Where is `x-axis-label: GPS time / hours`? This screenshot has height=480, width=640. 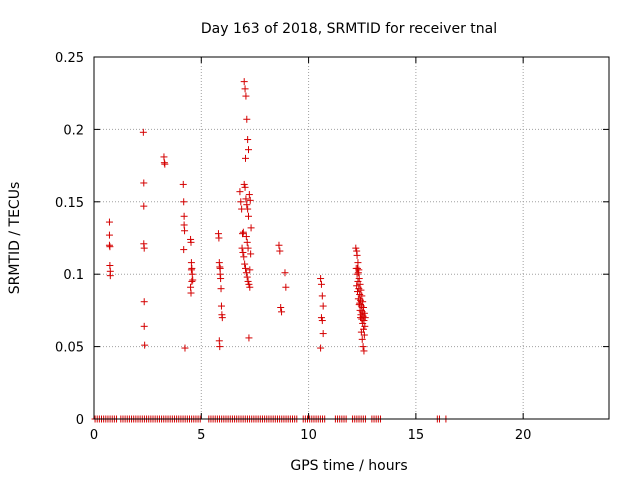
x-axis-label: GPS time / hours is located at coordinates (348, 466).